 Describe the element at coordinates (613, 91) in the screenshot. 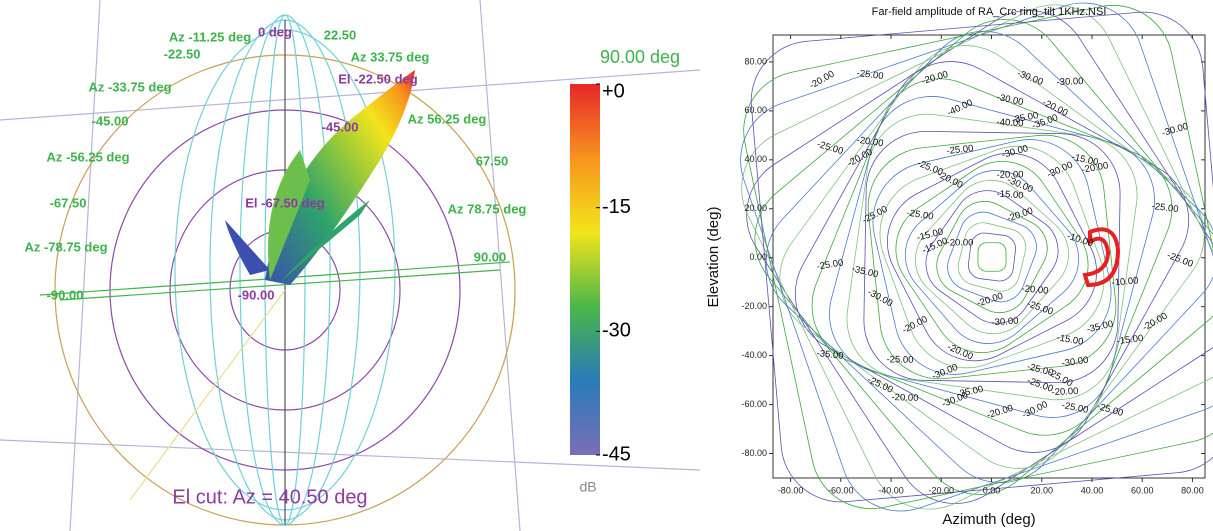

I see `colorbar-tick-label: +0` at that location.